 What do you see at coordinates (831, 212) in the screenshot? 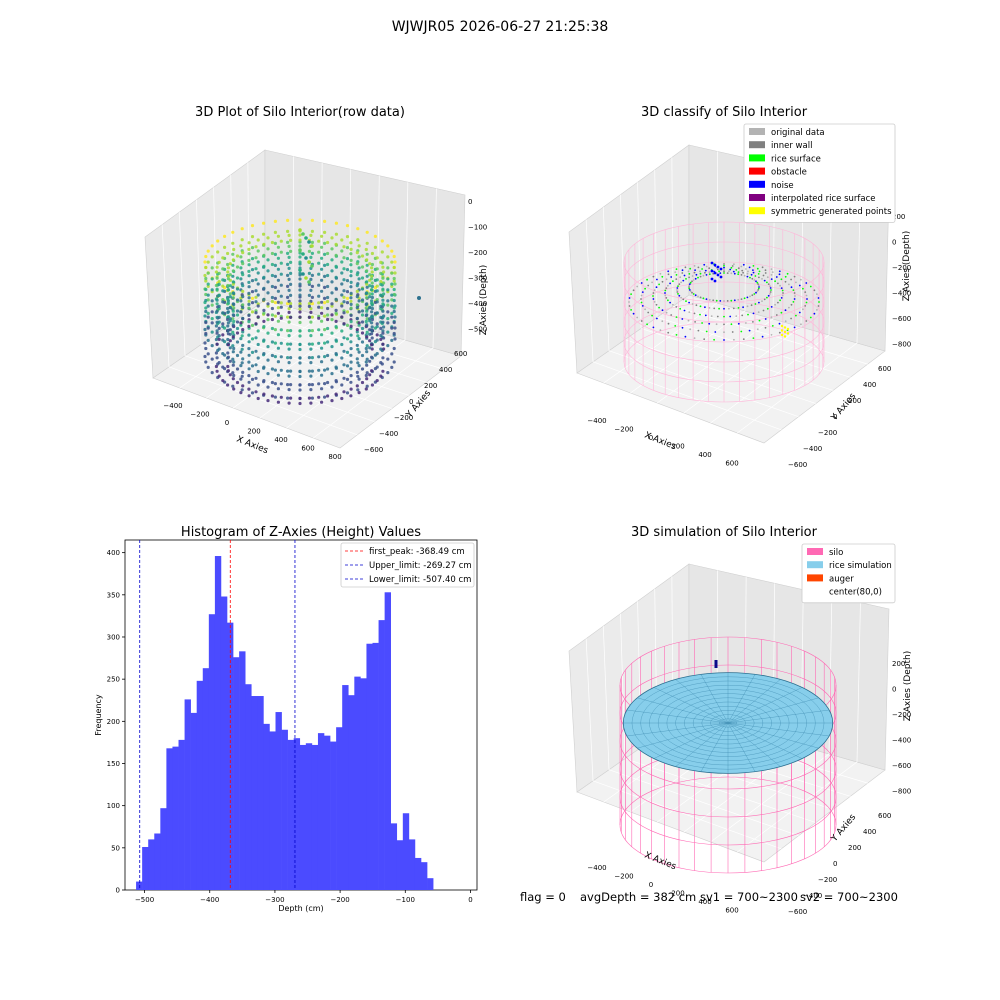
I see `legend-label: symmetric generated points` at bounding box center [831, 212].